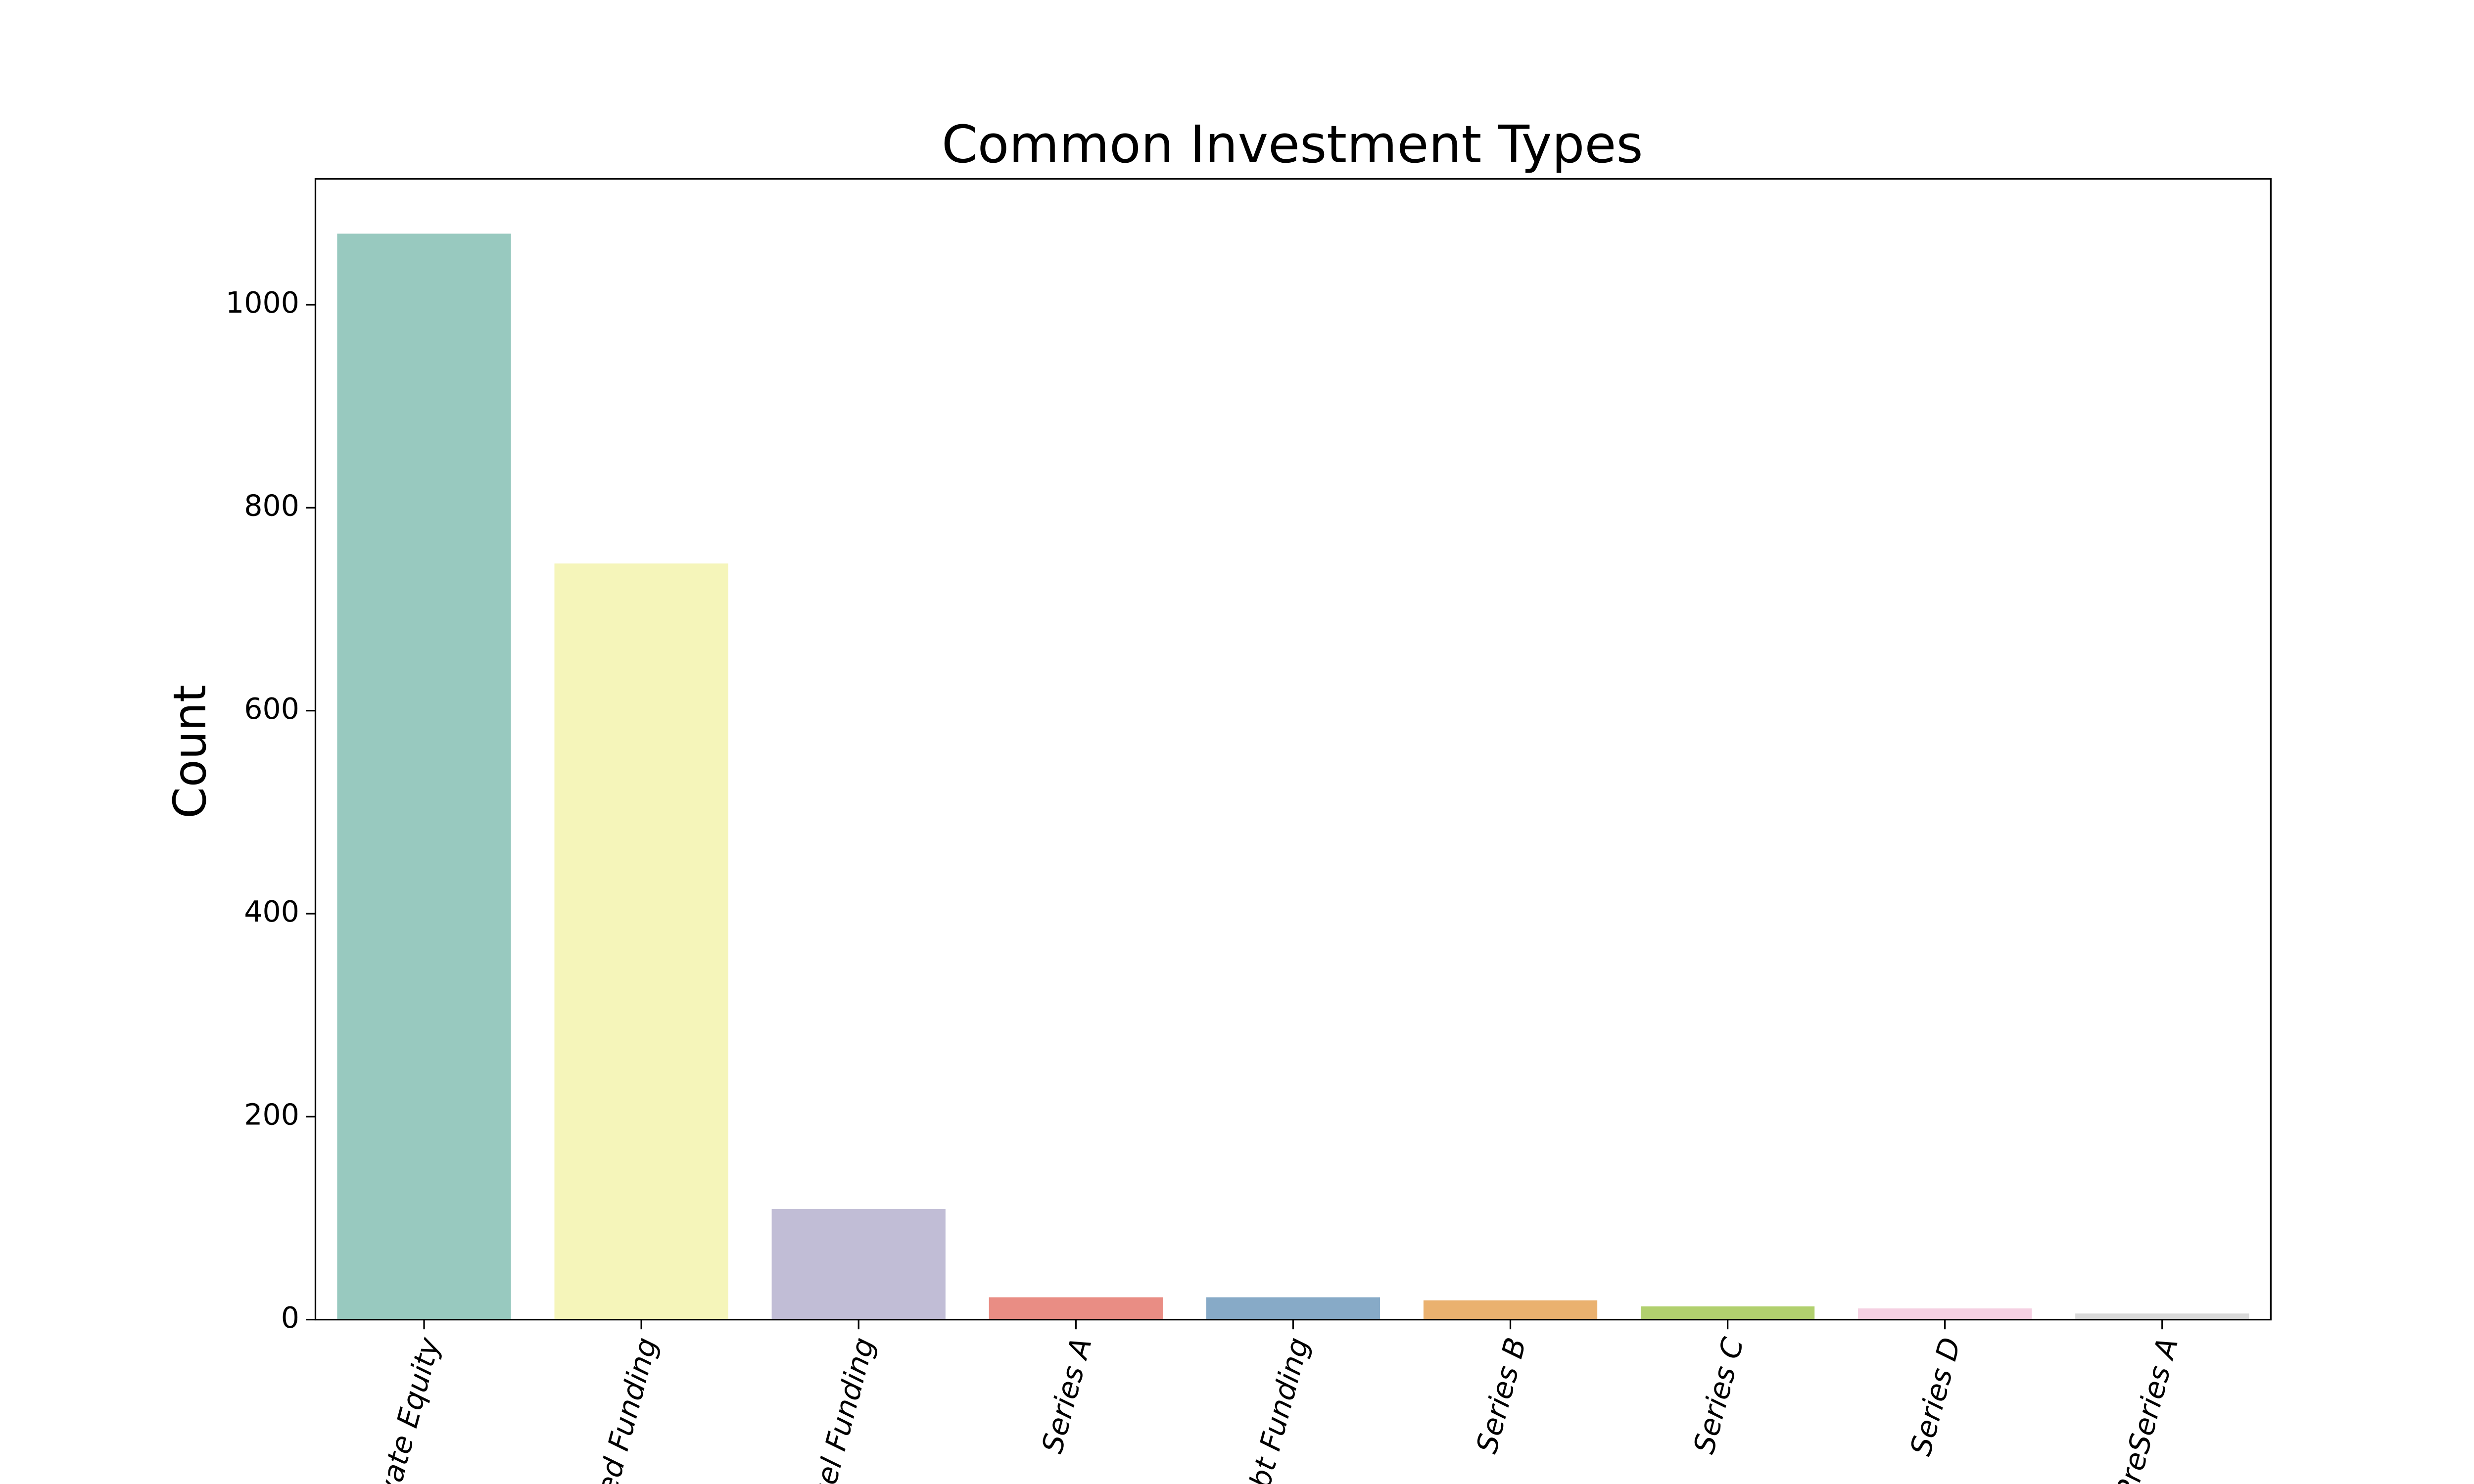  What do you see at coordinates (263, 303) in the screenshot?
I see `y-tick-label: 1000` at bounding box center [263, 303].